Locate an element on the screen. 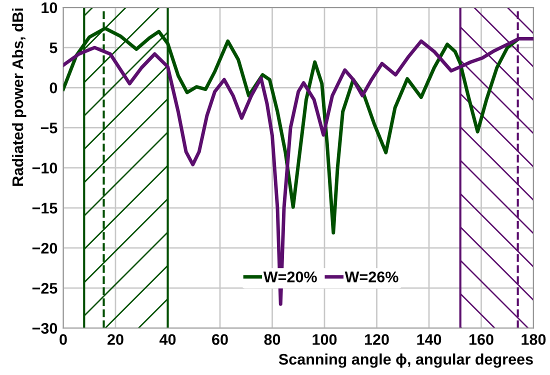 The image size is (550, 375). y-tick-label: −5 is located at coordinates (49, 128).